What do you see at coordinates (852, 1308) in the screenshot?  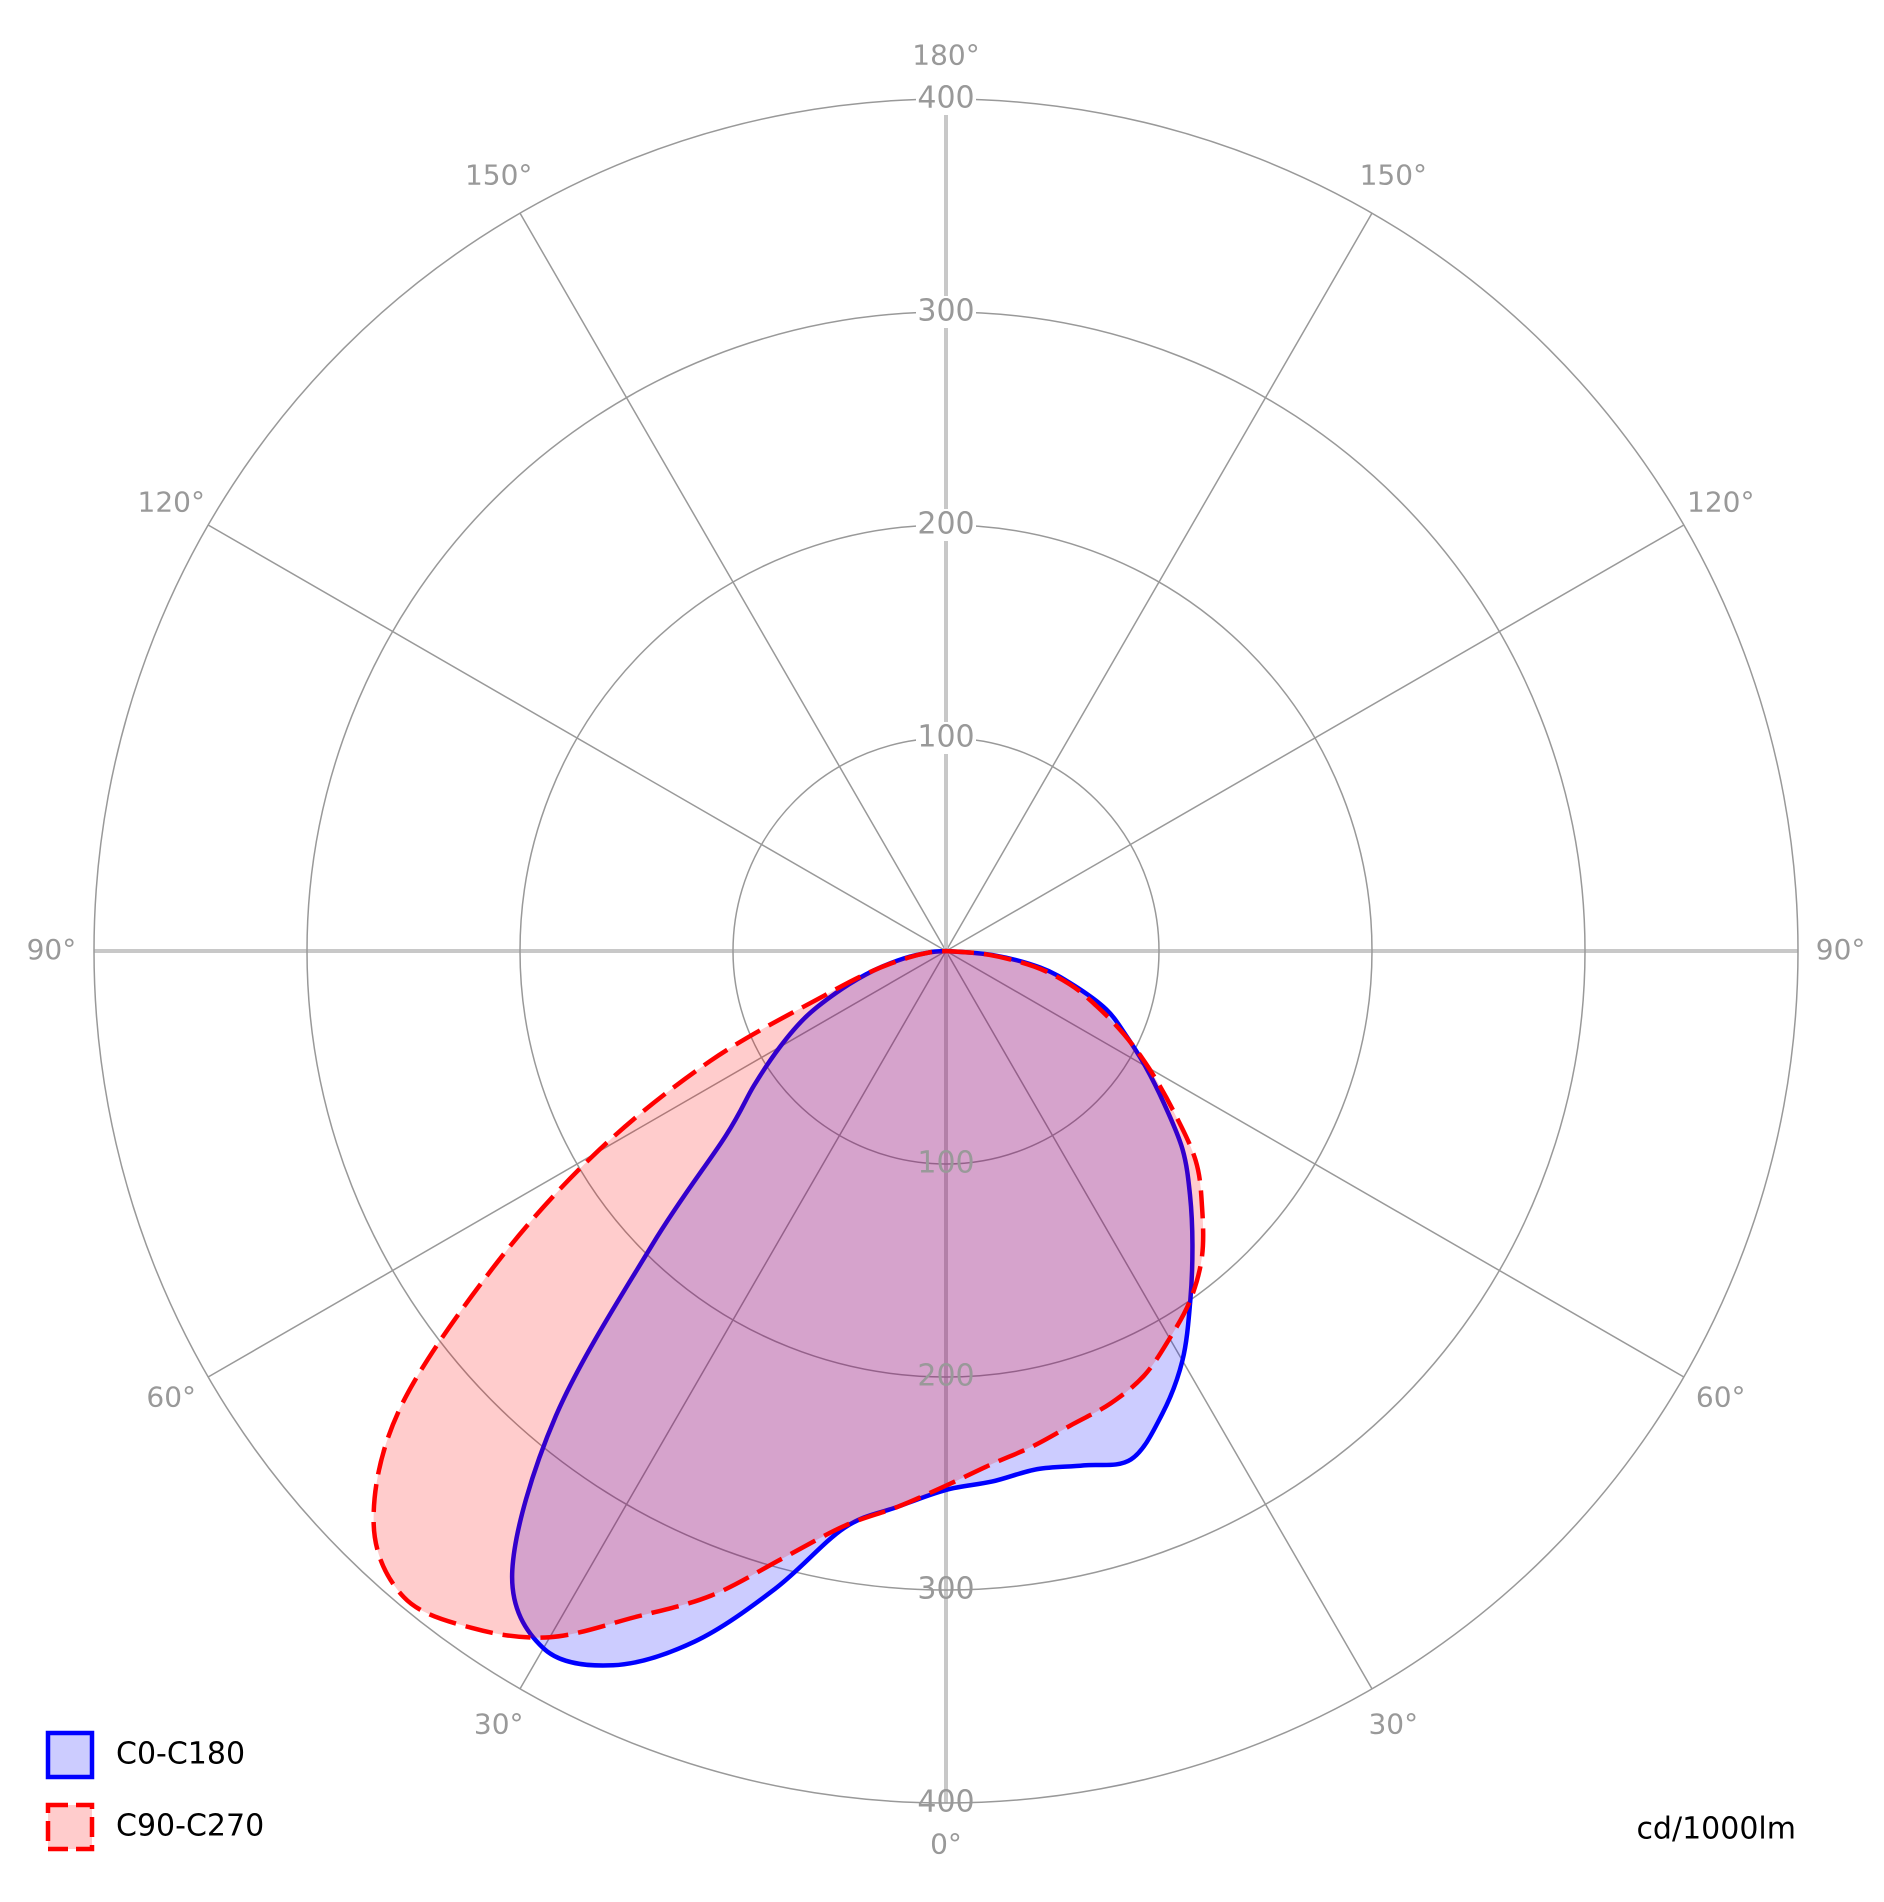 I see `series-area` at bounding box center [852, 1308].